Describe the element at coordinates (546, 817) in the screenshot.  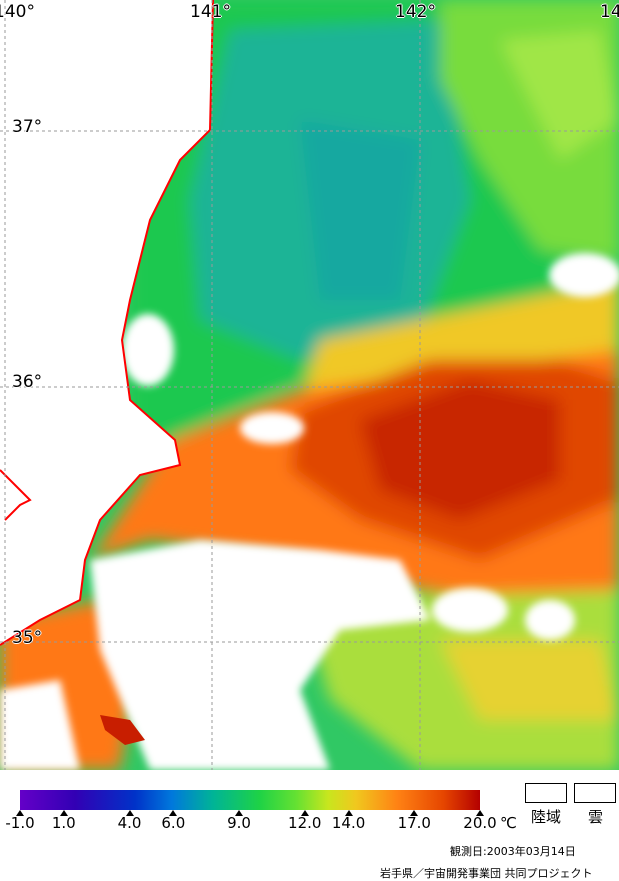
I see `land-legend-label: 陸域` at that location.